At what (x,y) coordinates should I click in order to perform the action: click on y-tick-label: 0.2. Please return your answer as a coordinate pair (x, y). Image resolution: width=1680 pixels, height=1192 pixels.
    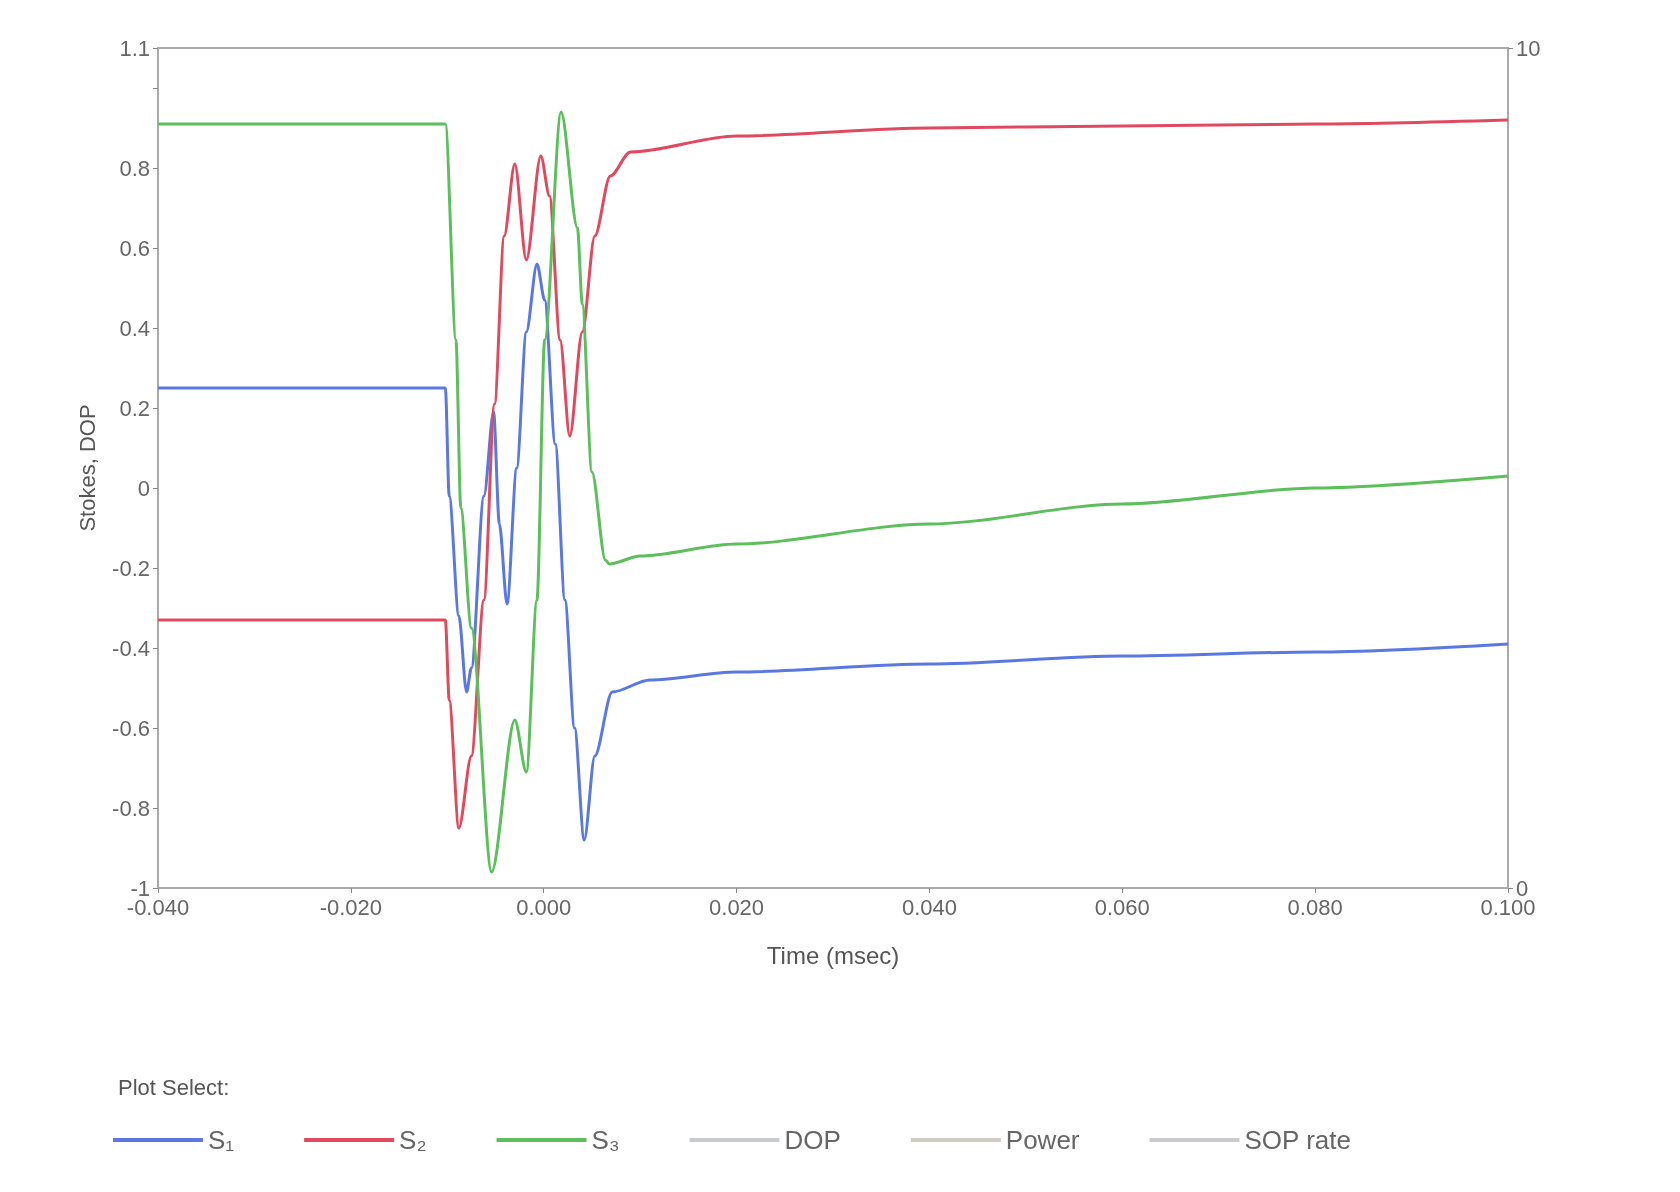
    Looking at the image, I should click on (134, 408).